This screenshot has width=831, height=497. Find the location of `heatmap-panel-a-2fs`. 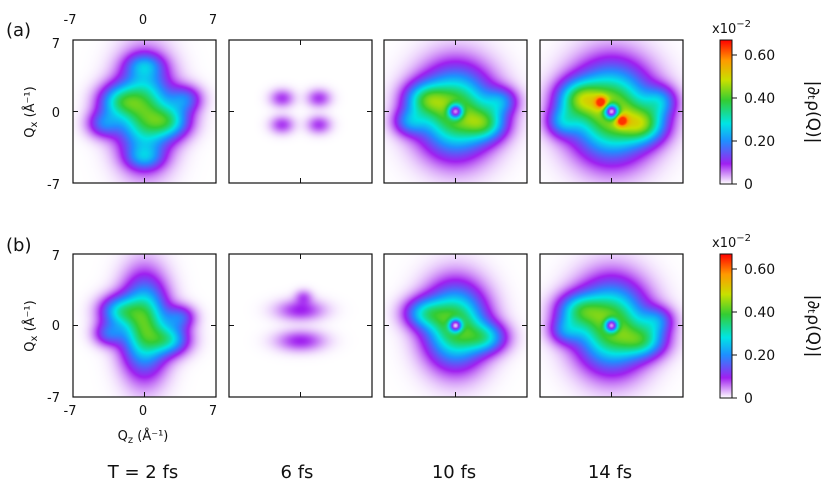

heatmap-panel-a-2fs is located at coordinates (144, 111).